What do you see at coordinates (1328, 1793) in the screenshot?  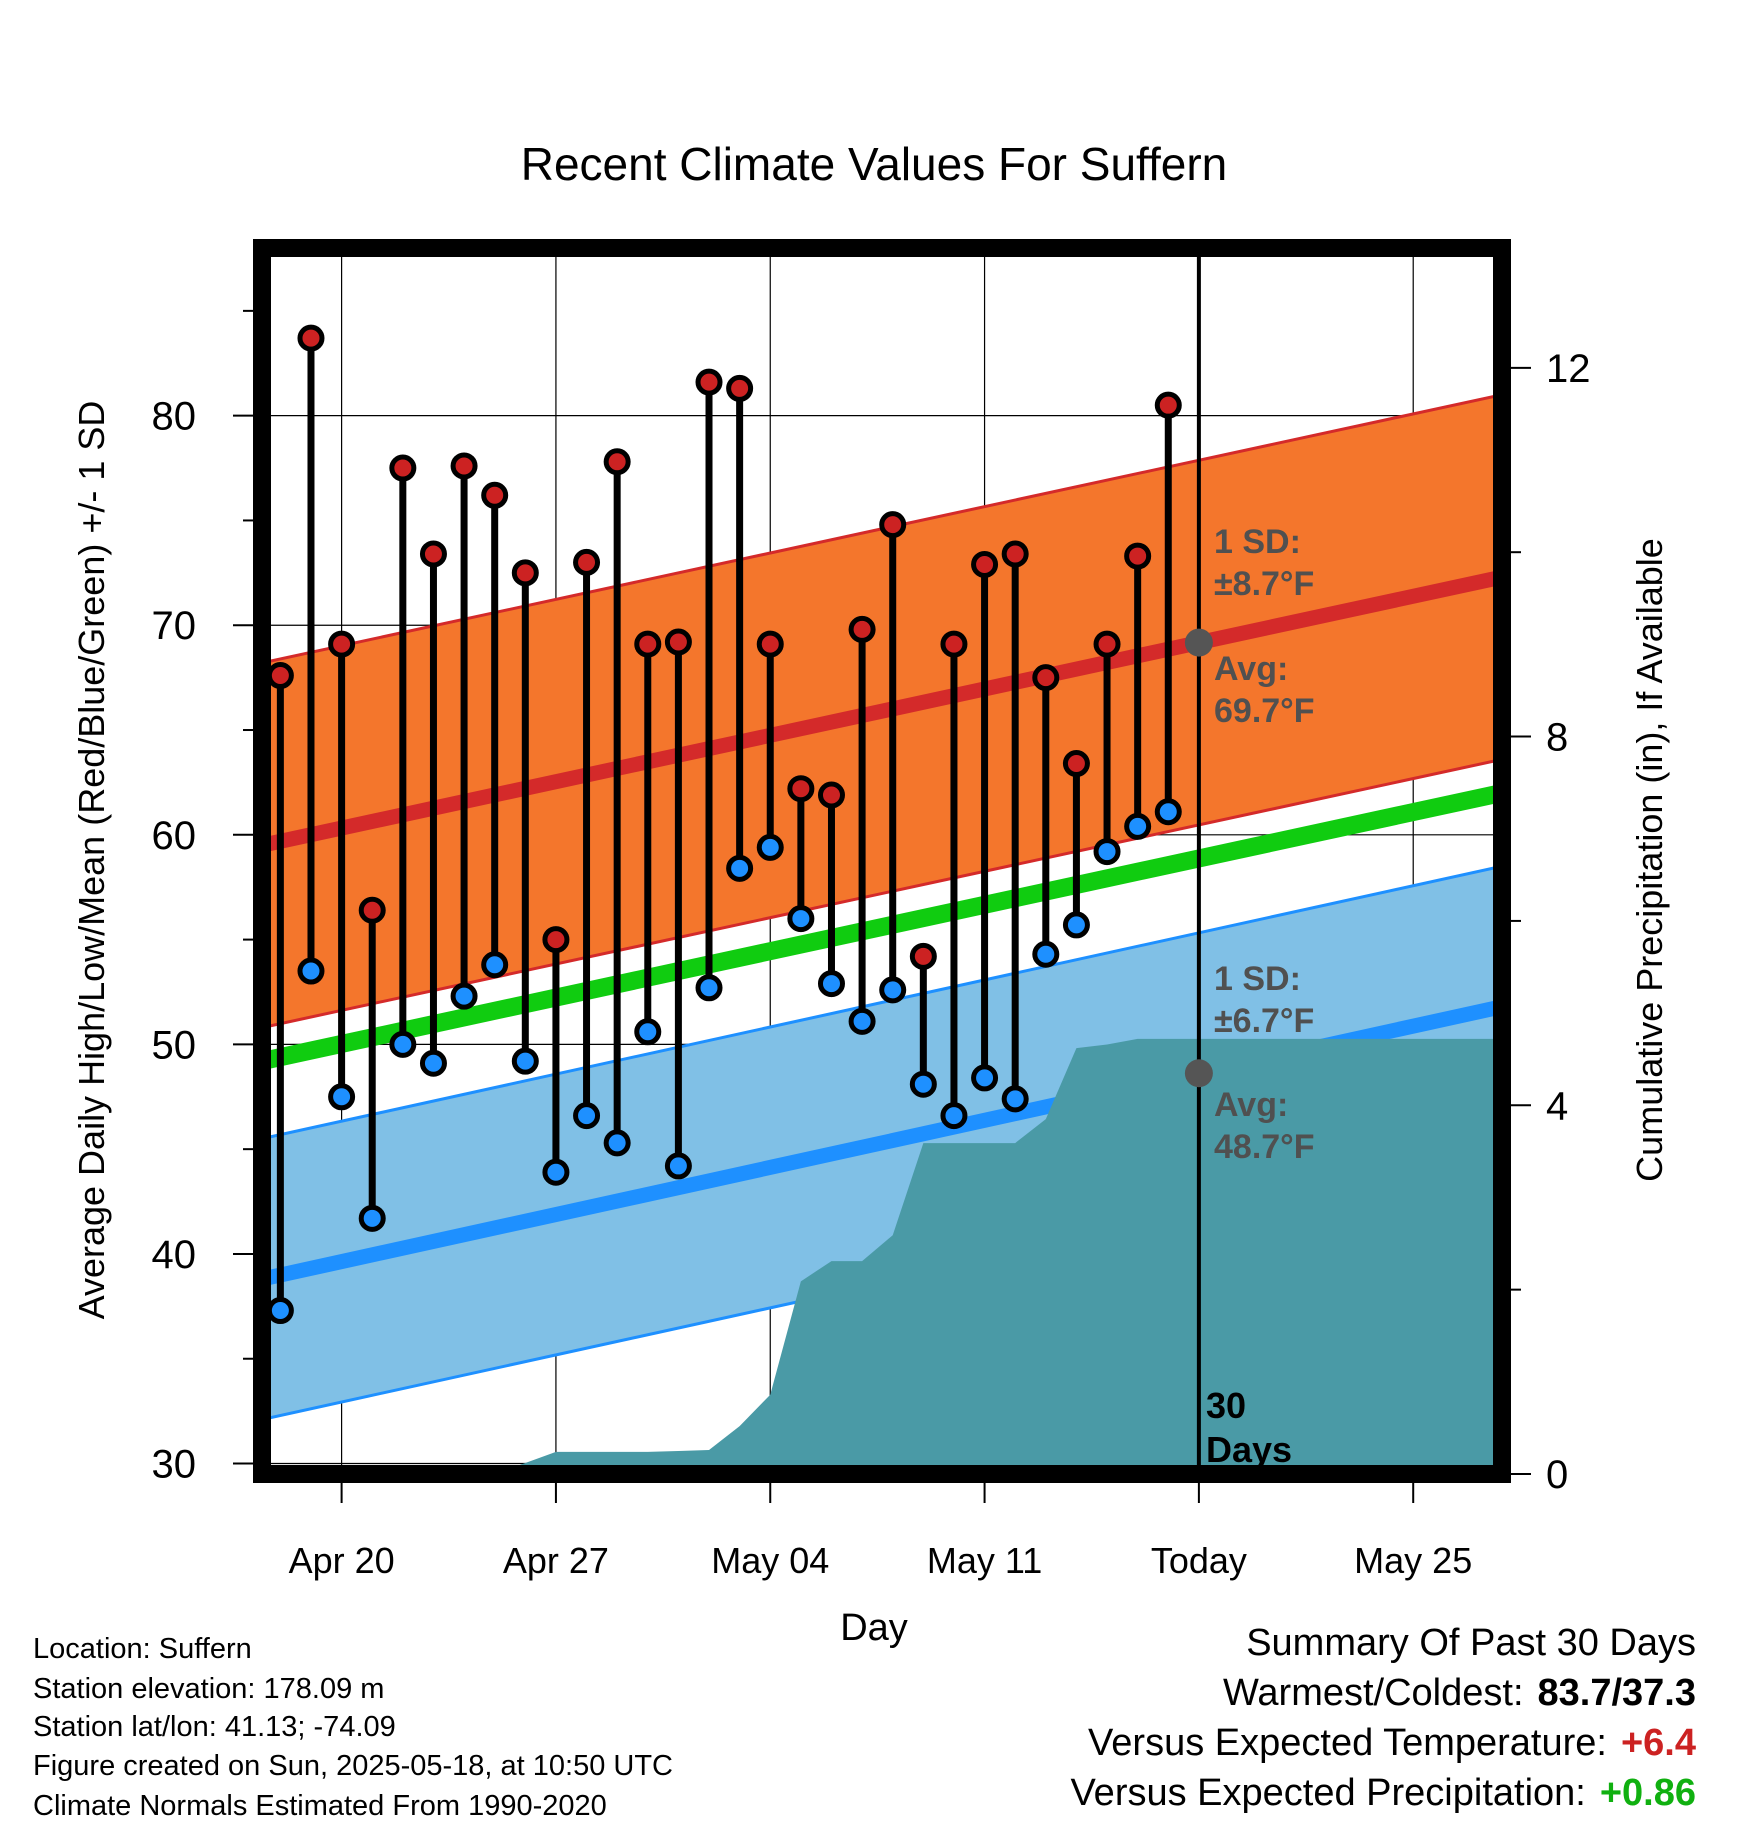 I see `precip-label: Versus Expected Precipitation:` at bounding box center [1328, 1793].